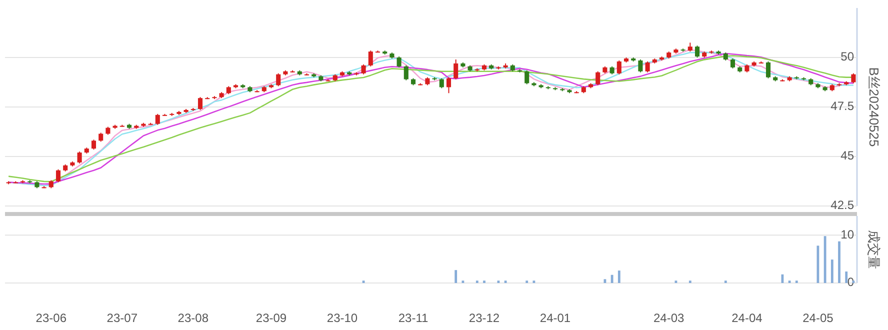 Image resolution: width=888 pixels, height=330 pixels. What do you see at coordinates (484, 318) in the screenshot?
I see `x-tick-label: 23-12` at bounding box center [484, 318].